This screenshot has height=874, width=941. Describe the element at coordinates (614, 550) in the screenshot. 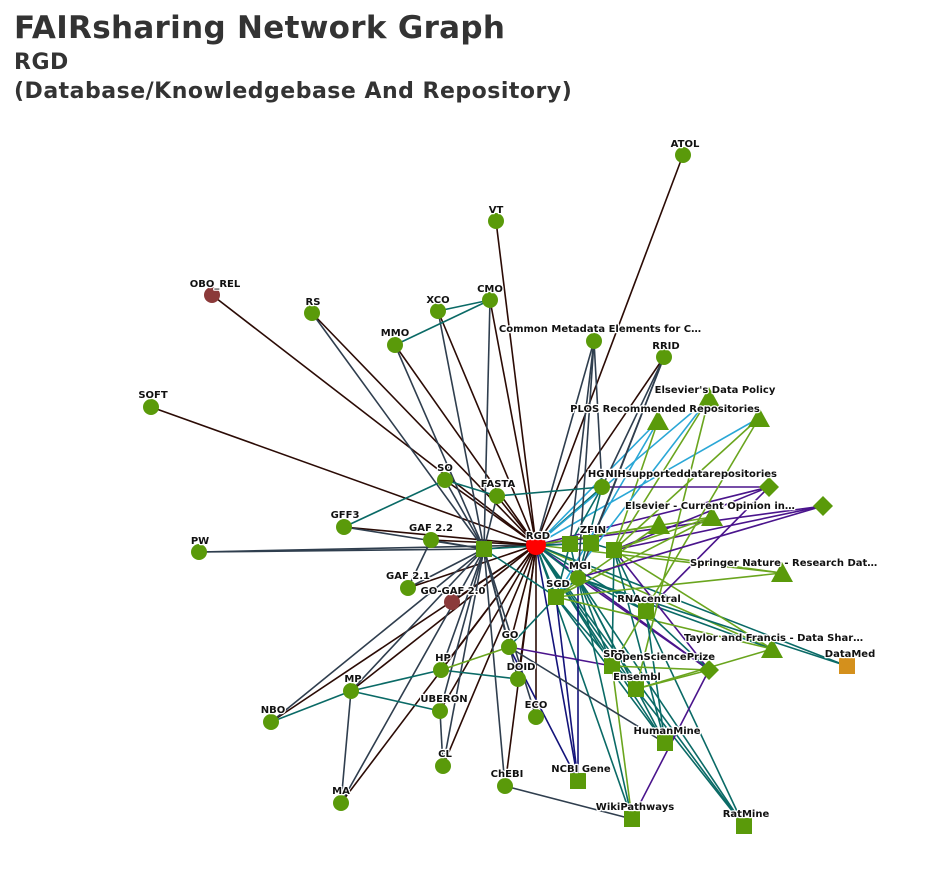

I see `node-mgi2` at that location.